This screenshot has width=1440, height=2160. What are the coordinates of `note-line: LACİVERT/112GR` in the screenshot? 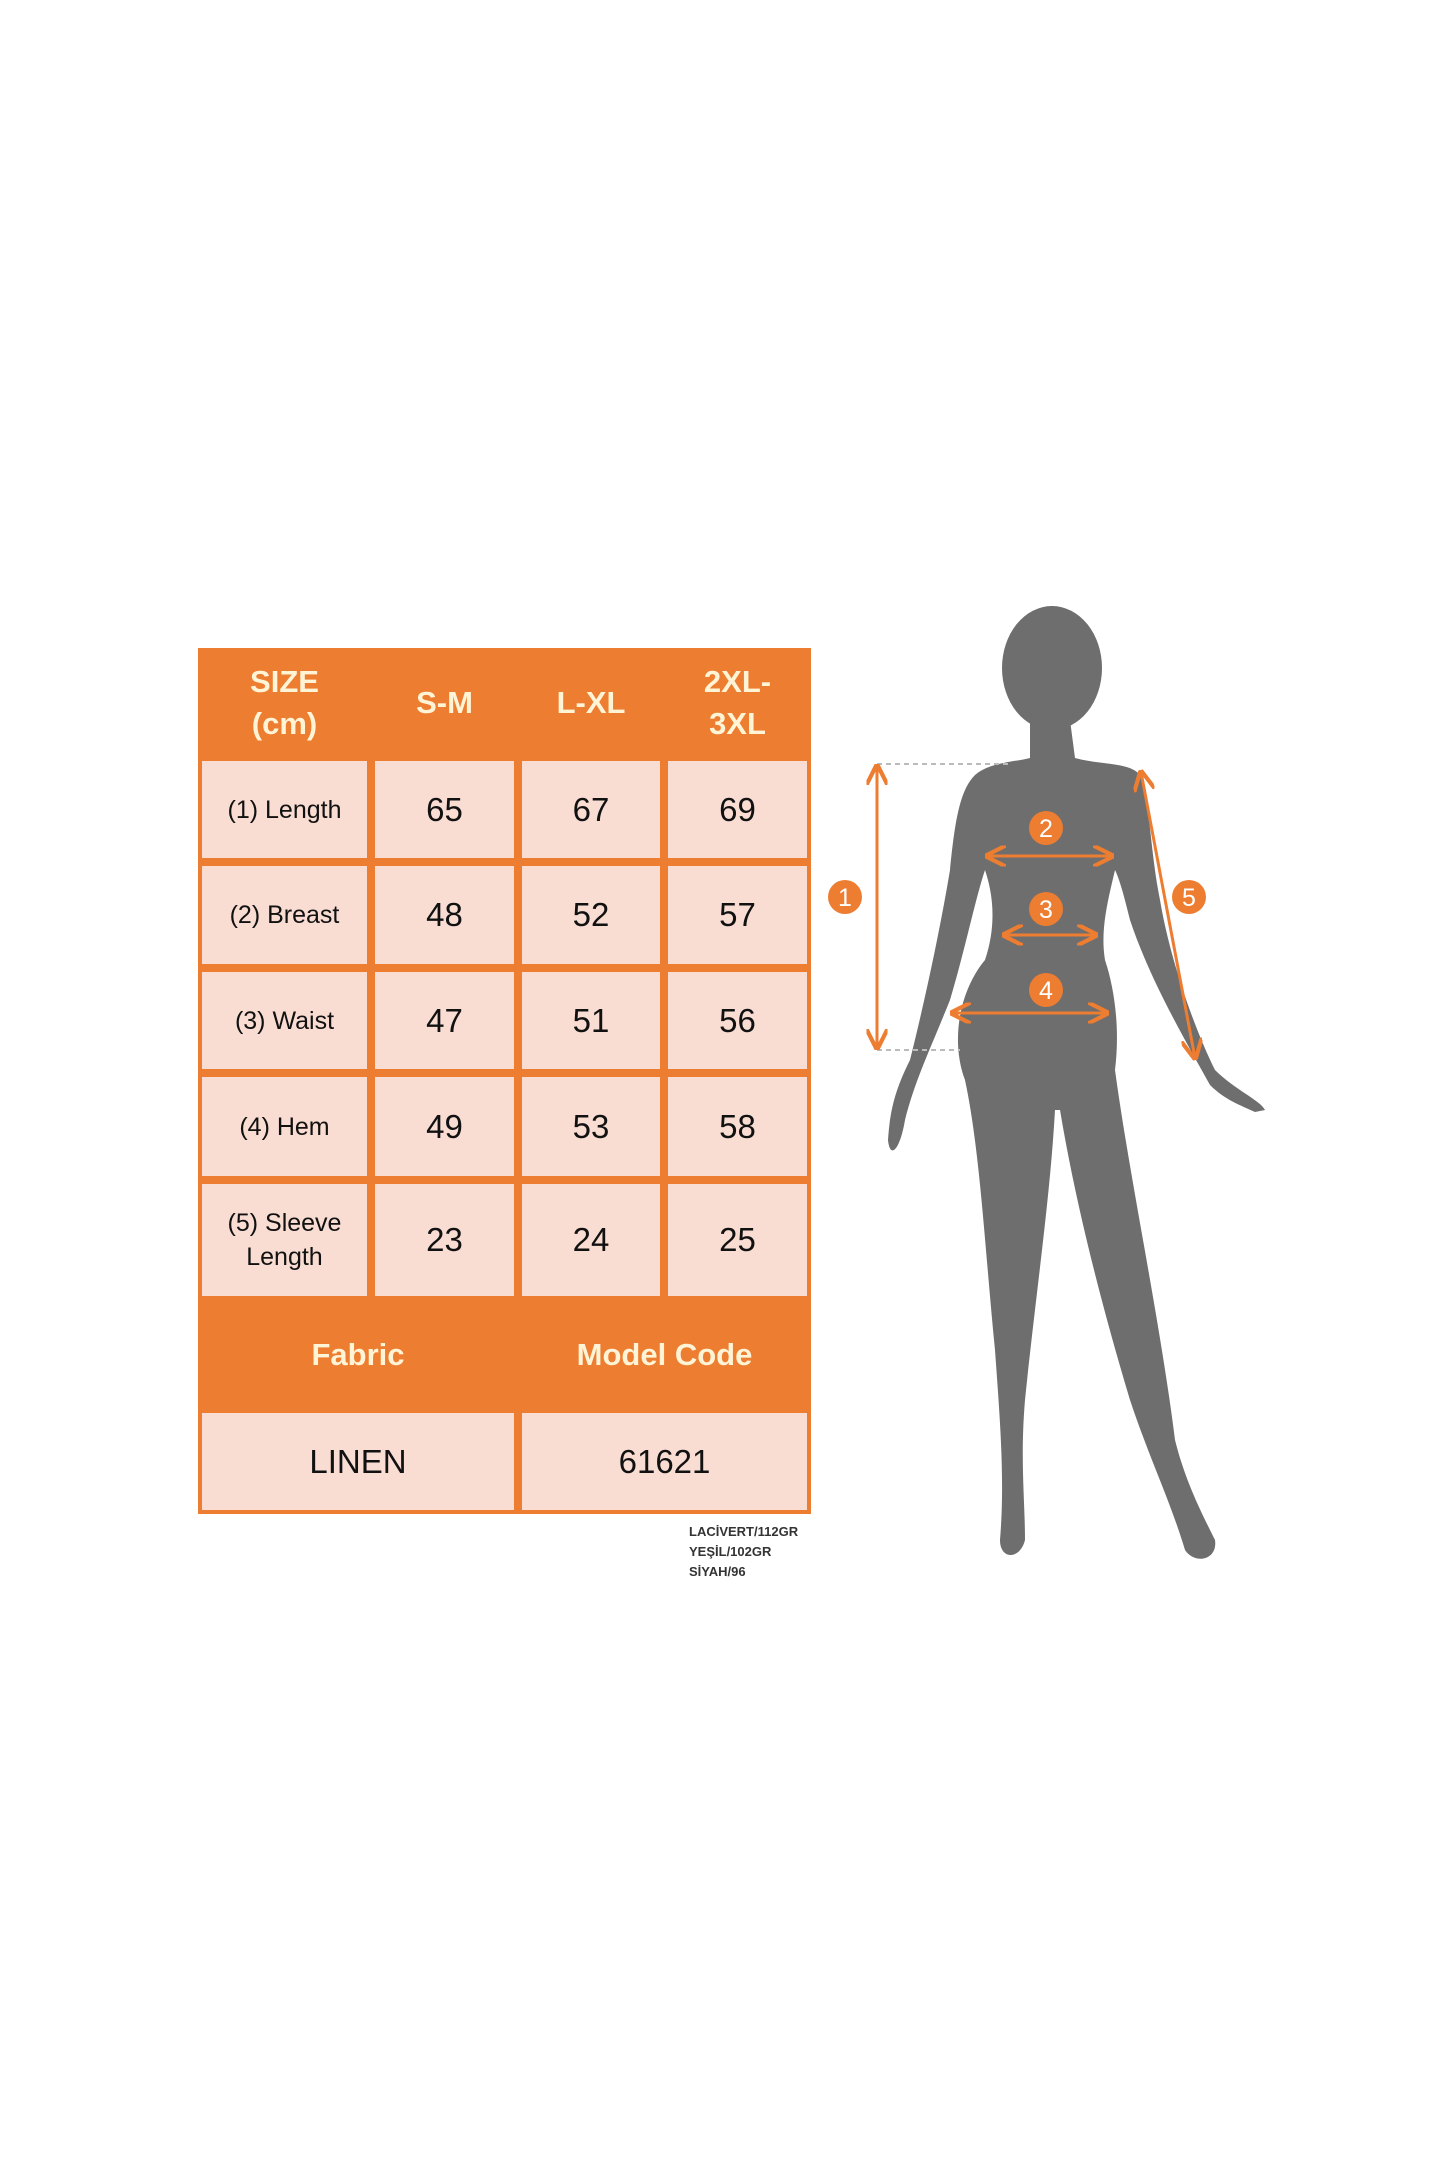 It's located at (744, 1531).